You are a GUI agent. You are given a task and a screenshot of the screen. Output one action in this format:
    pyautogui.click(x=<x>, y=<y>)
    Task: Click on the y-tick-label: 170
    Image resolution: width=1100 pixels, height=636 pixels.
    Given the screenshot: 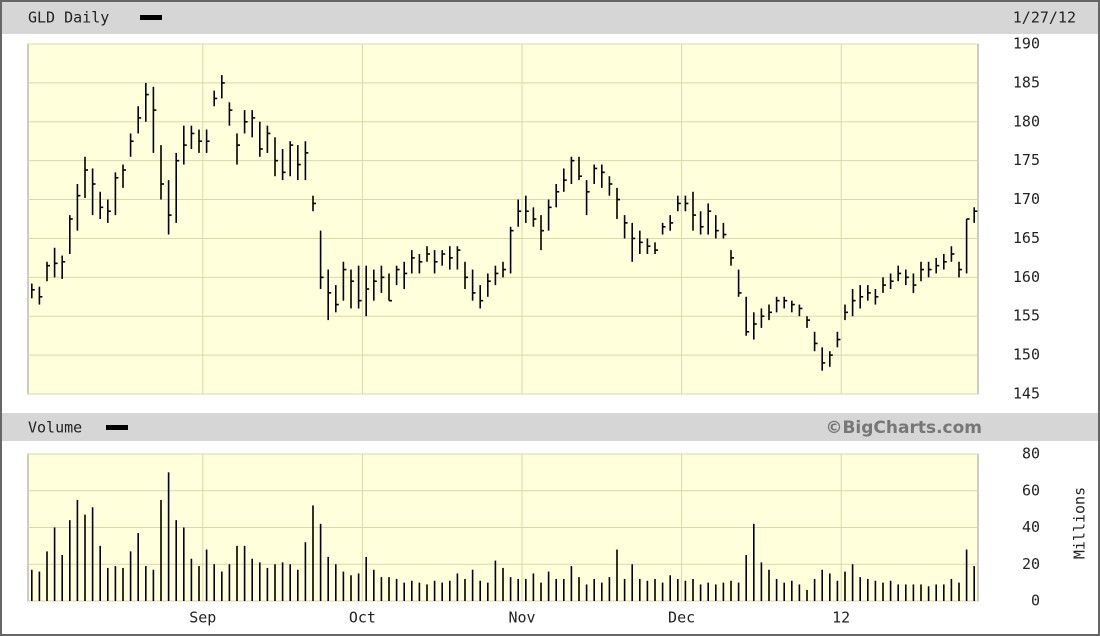 What is the action you would take?
    pyautogui.click(x=1026, y=199)
    